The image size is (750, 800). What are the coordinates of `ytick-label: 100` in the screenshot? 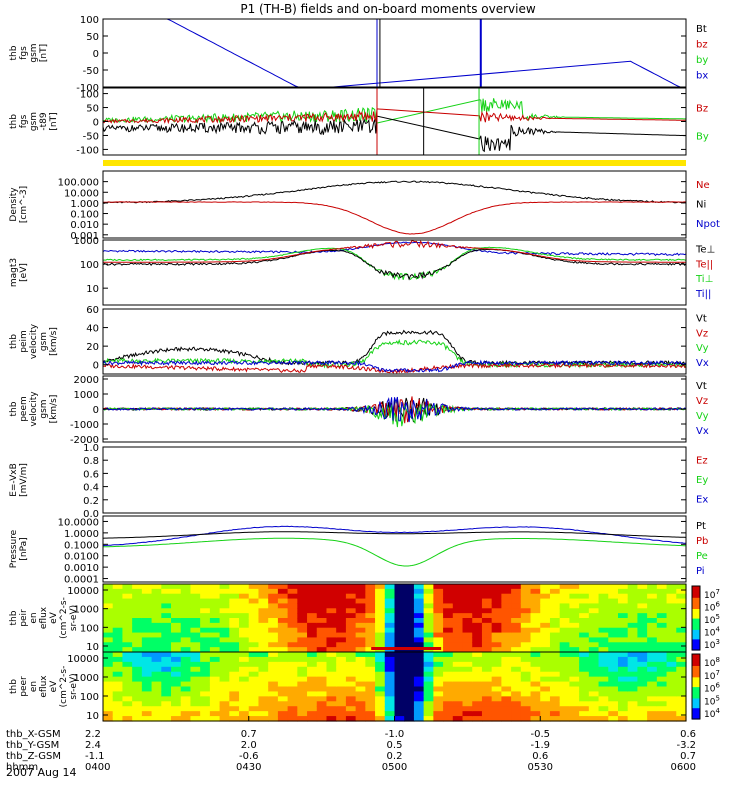 It's located at (89, 628).